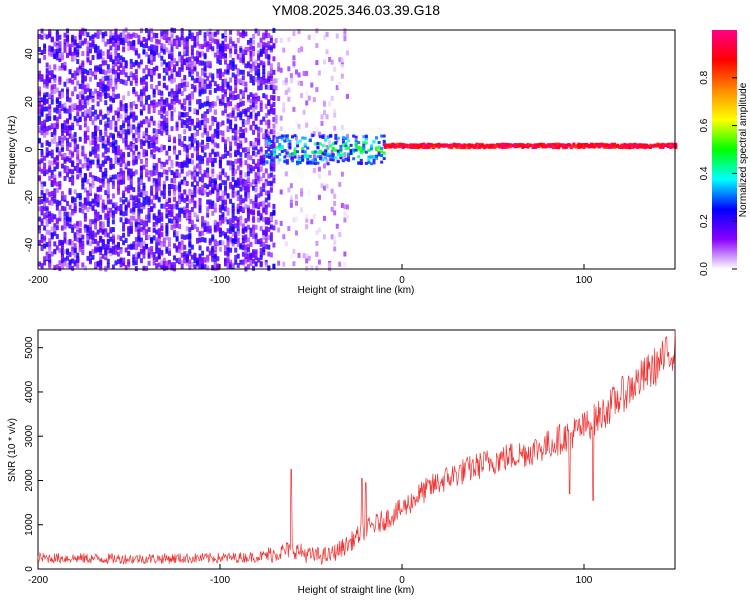  Describe the element at coordinates (310, 575) in the screenshot. I see `snr-x-ticks: -200 -100 0 100` at that location.